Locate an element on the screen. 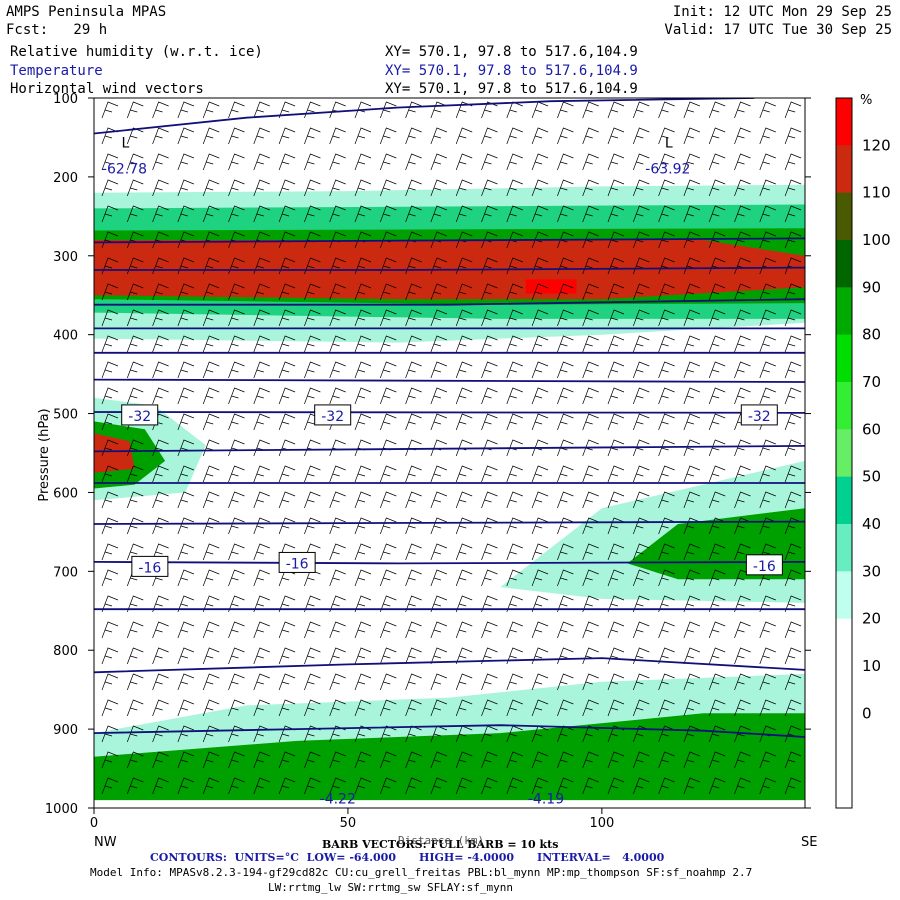 This screenshot has height=900, width=900. contour-label: -16 is located at coordinates (764, 567).